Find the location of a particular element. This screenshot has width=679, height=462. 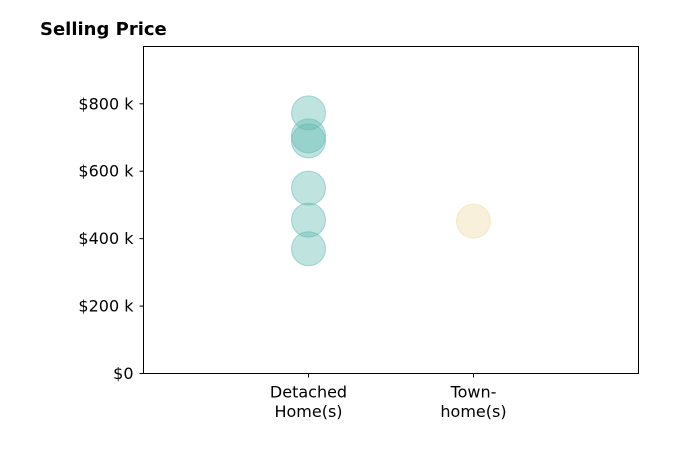

chart-title: Selling Price is located at coordinates (103, 29).